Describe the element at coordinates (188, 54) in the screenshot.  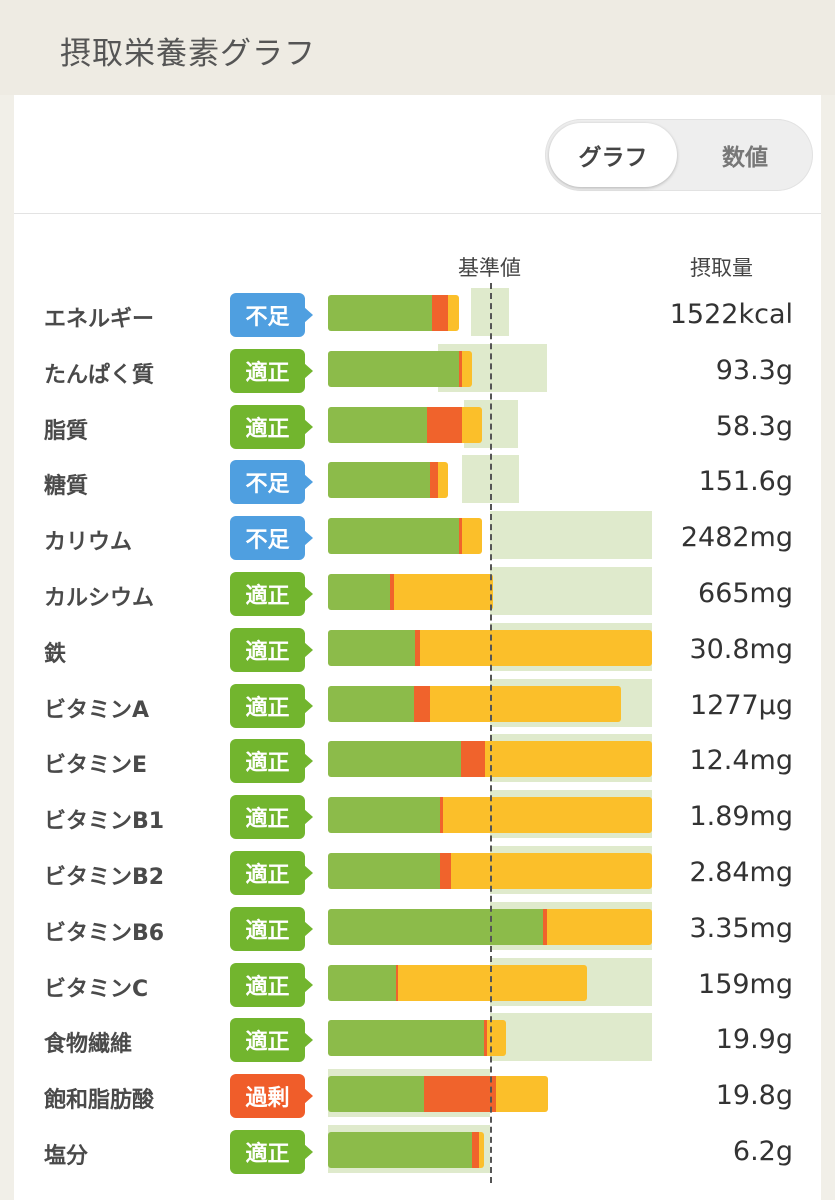
I see `page-title: 摂取栄養素グラフ` at that location.